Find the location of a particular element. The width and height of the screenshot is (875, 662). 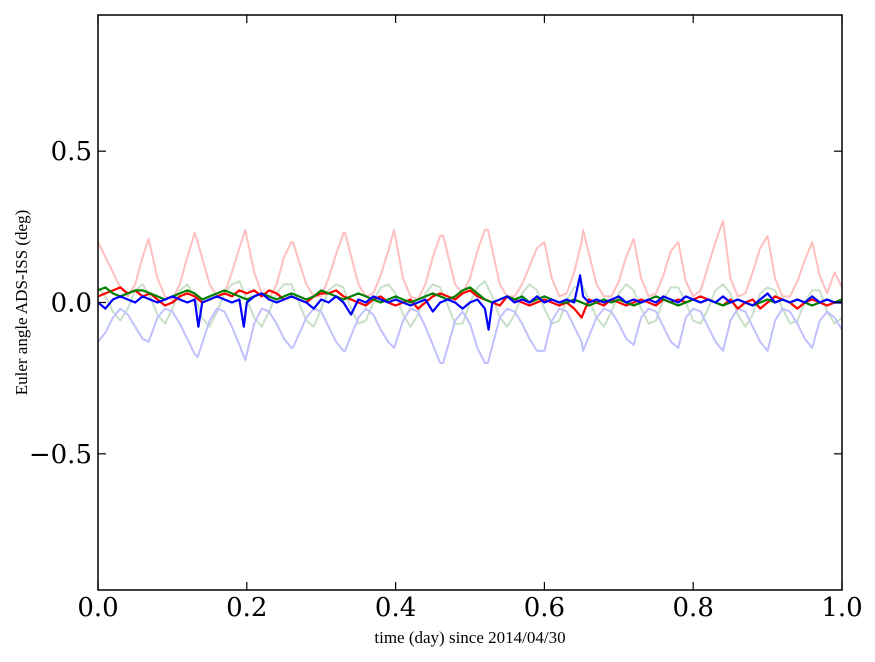

x-axis-label: time (day) since 2014/04/30 is located at coordinates (469, 637).